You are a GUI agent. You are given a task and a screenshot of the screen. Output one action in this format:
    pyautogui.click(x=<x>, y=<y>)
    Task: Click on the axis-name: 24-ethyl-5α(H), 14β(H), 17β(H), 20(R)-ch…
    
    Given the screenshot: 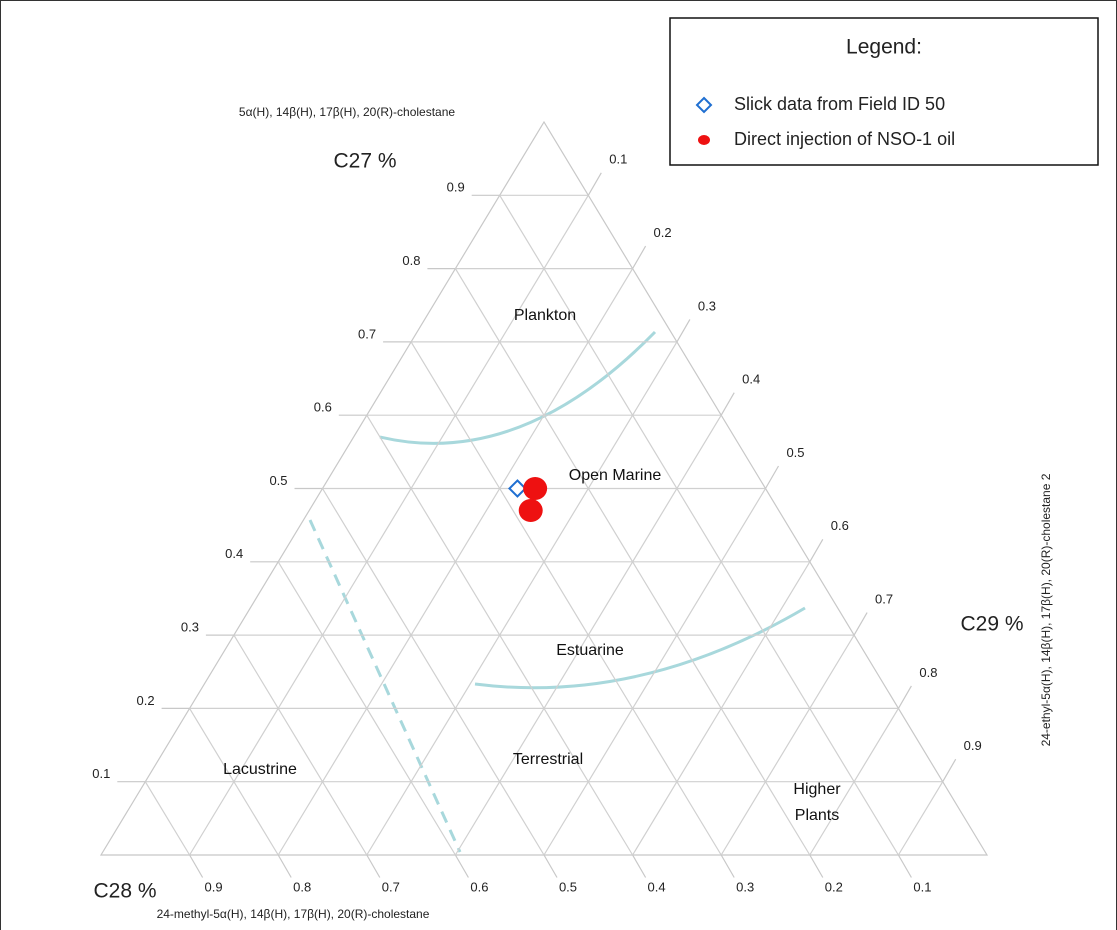 What is the action you would take?
    pyautogui.click(x=1046, y=609)
    